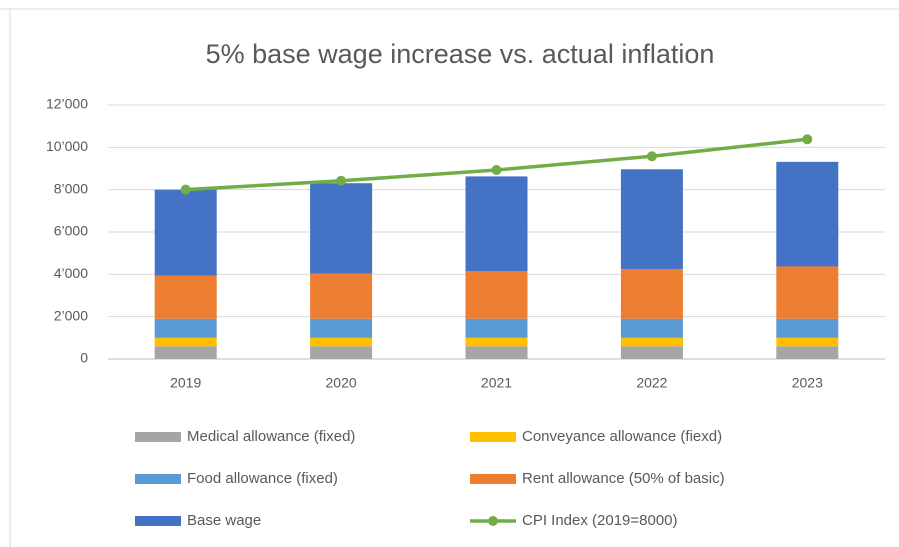  I want to click on legend-label: Rent allowance (50% of basic), so click(623, 478).